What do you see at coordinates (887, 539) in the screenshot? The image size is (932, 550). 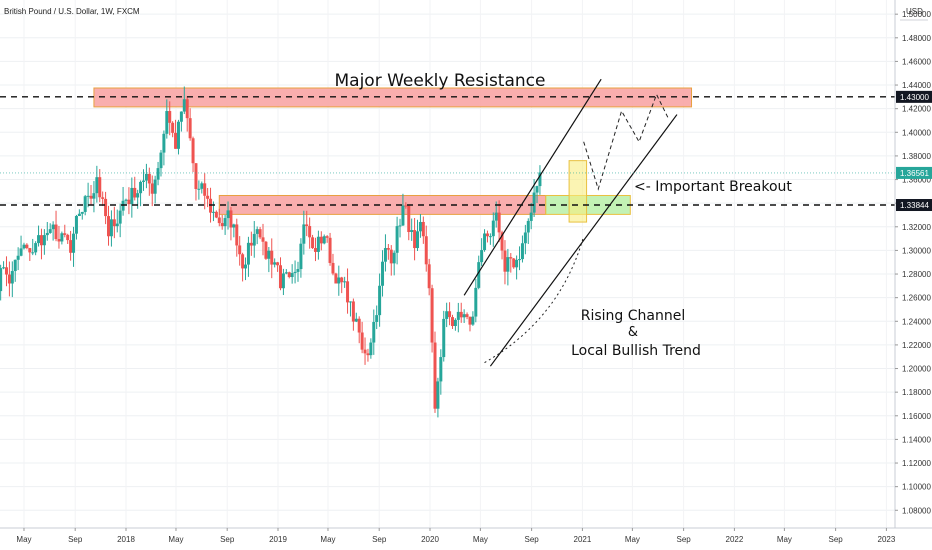 I see `time-tick-label: 2023` at bounding box center [887, 539].